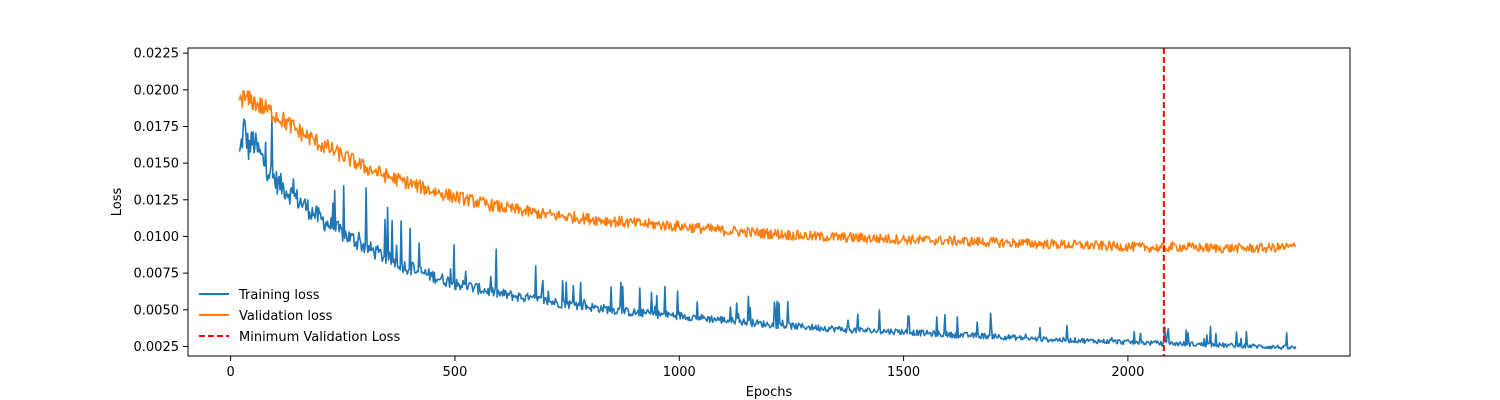 This screenshot has height=400, width=1500. What do you see at coordinates (279, 295) in the screenshot?
I see `legend-label-training-loss: Training loss` at bounding box center [279, 295].